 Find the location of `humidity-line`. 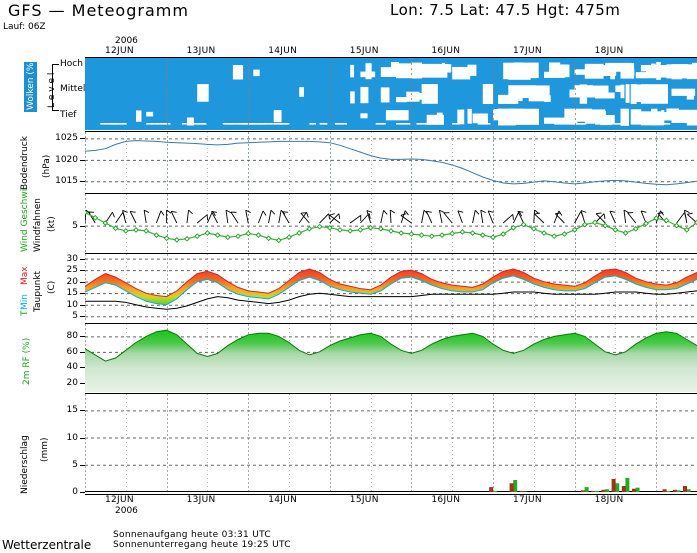

humidity-line is located at coordinates (391, 345).